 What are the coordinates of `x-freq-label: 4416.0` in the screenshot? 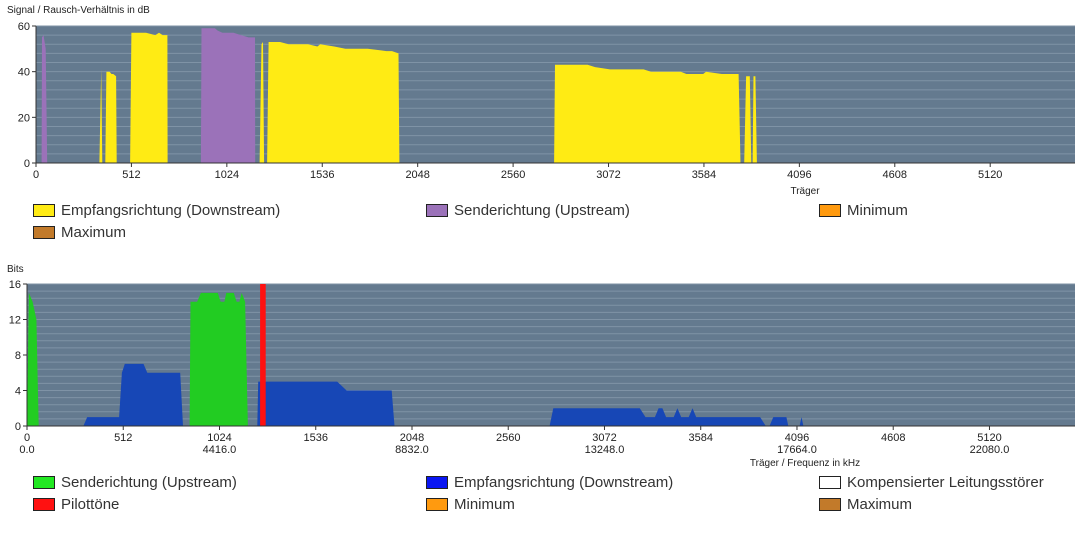 It's located at (220, 450).